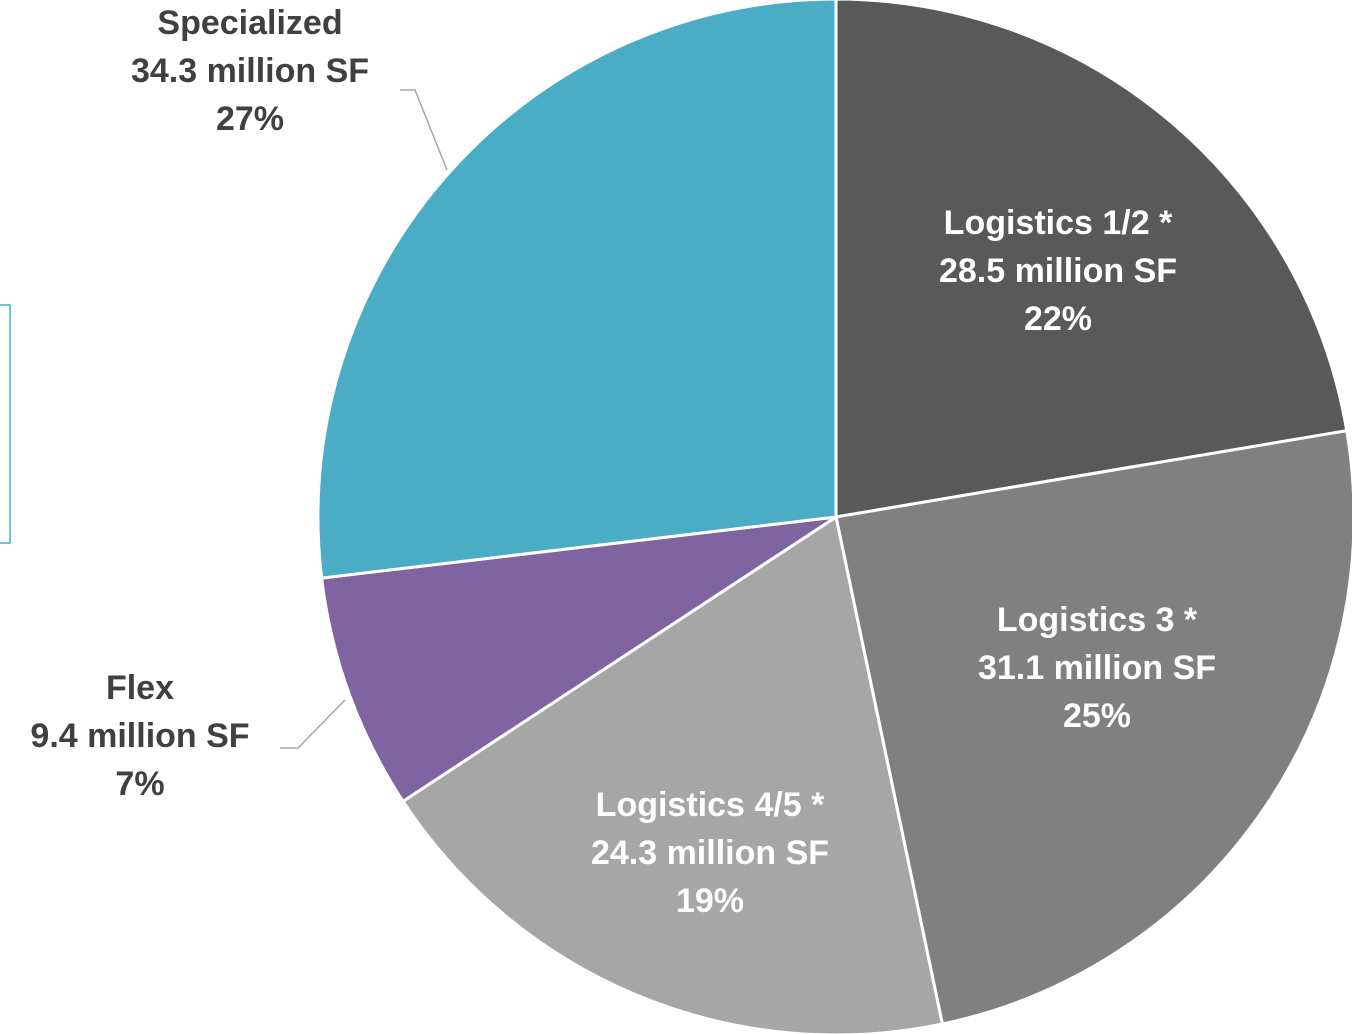 The height and width of the screenshot is (1034, 1352). What do you see at coordinates (578, 659) in the screenshot?
I see `pie-slice` at bounding box center [578, 659].